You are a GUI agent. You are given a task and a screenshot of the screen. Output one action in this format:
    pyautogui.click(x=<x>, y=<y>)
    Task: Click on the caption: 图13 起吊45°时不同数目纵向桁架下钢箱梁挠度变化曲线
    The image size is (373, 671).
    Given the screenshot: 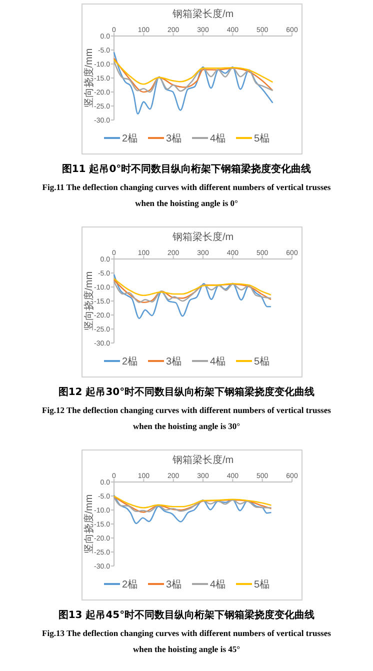 What is the action you would take?
    pyautogui.click(x=186, y=615)
    